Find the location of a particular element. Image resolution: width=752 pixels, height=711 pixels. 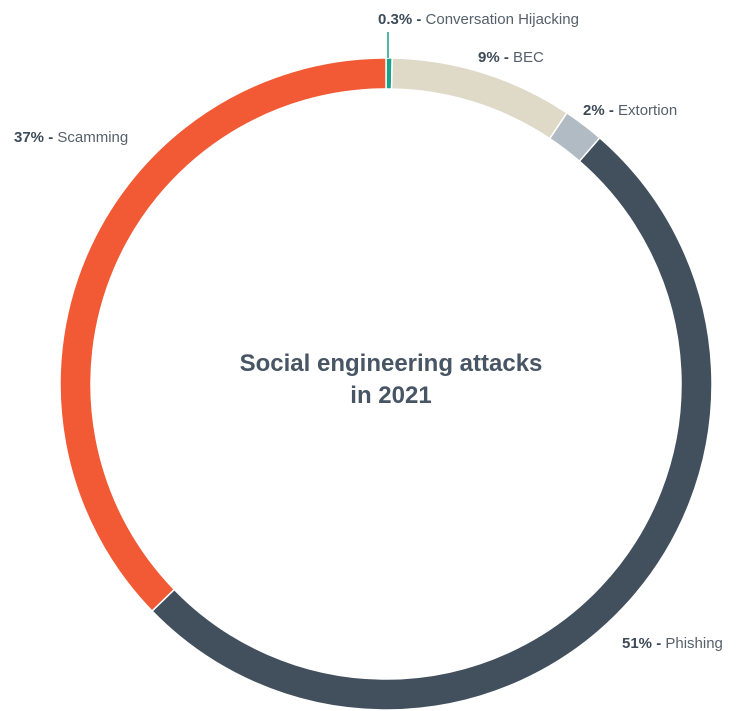

slice-label-phishing: 51% - Phishing is located at coordinates (672, 643).